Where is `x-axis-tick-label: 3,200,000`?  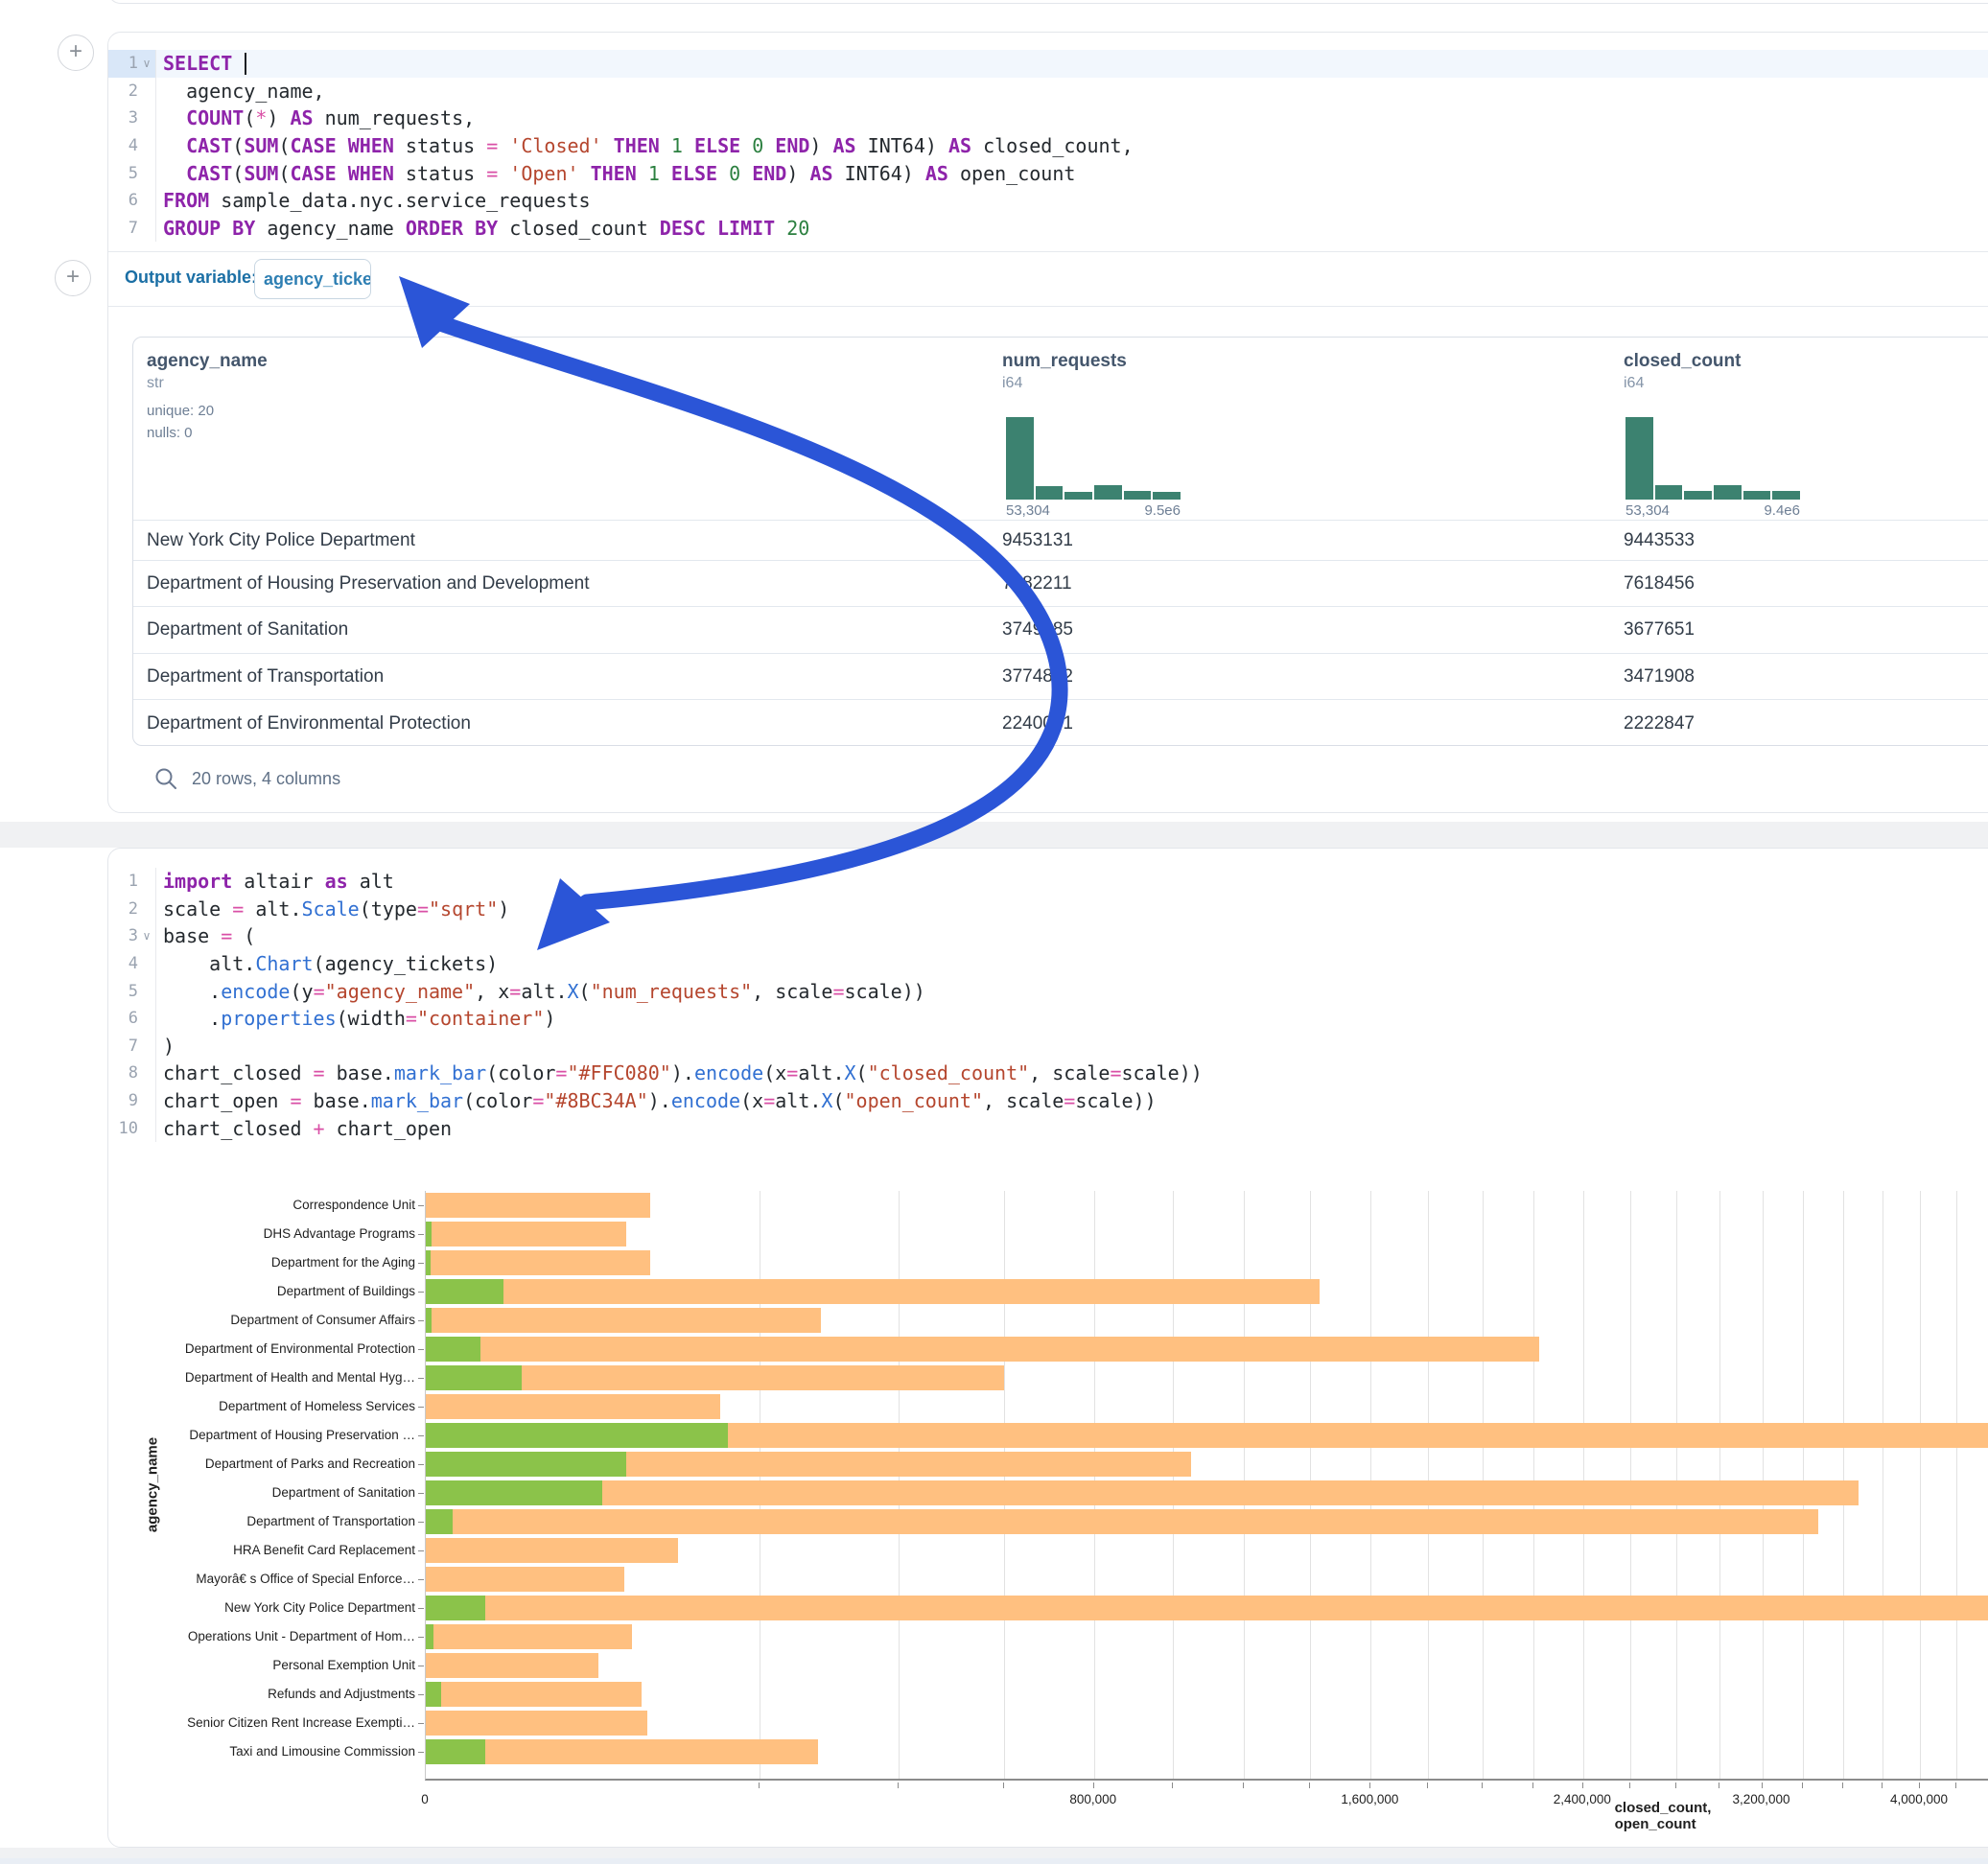
x-axis-tick-label: 3,200,000 is located at coordinates (1761, 1799).